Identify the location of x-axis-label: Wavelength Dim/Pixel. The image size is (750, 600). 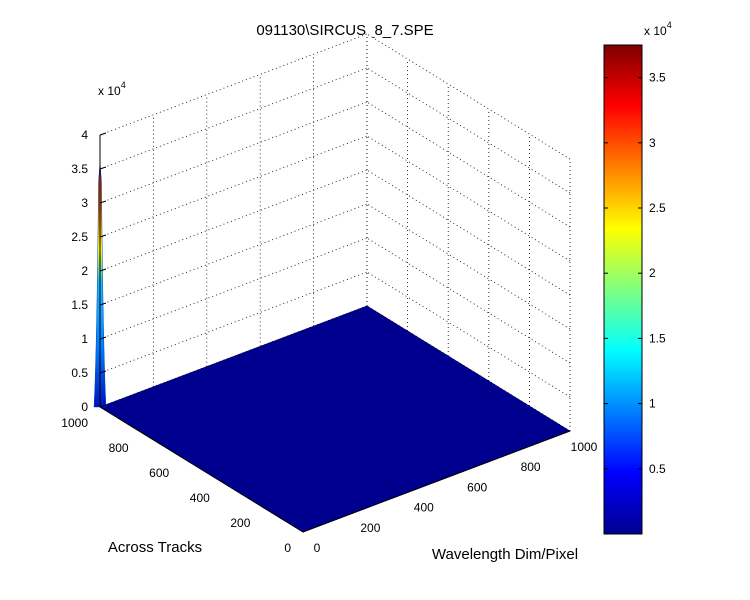
(505, 554).